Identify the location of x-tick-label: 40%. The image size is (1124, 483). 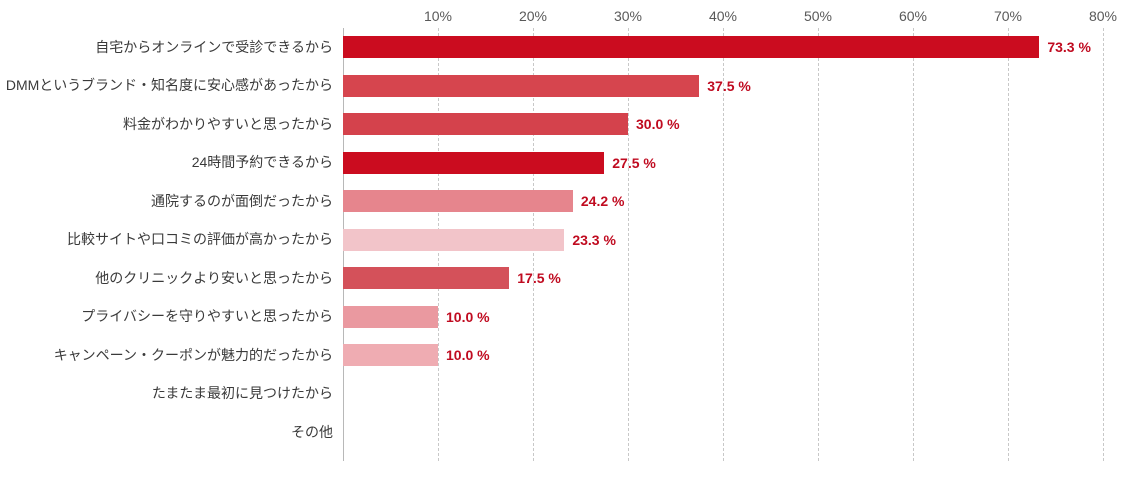
(723, 16).